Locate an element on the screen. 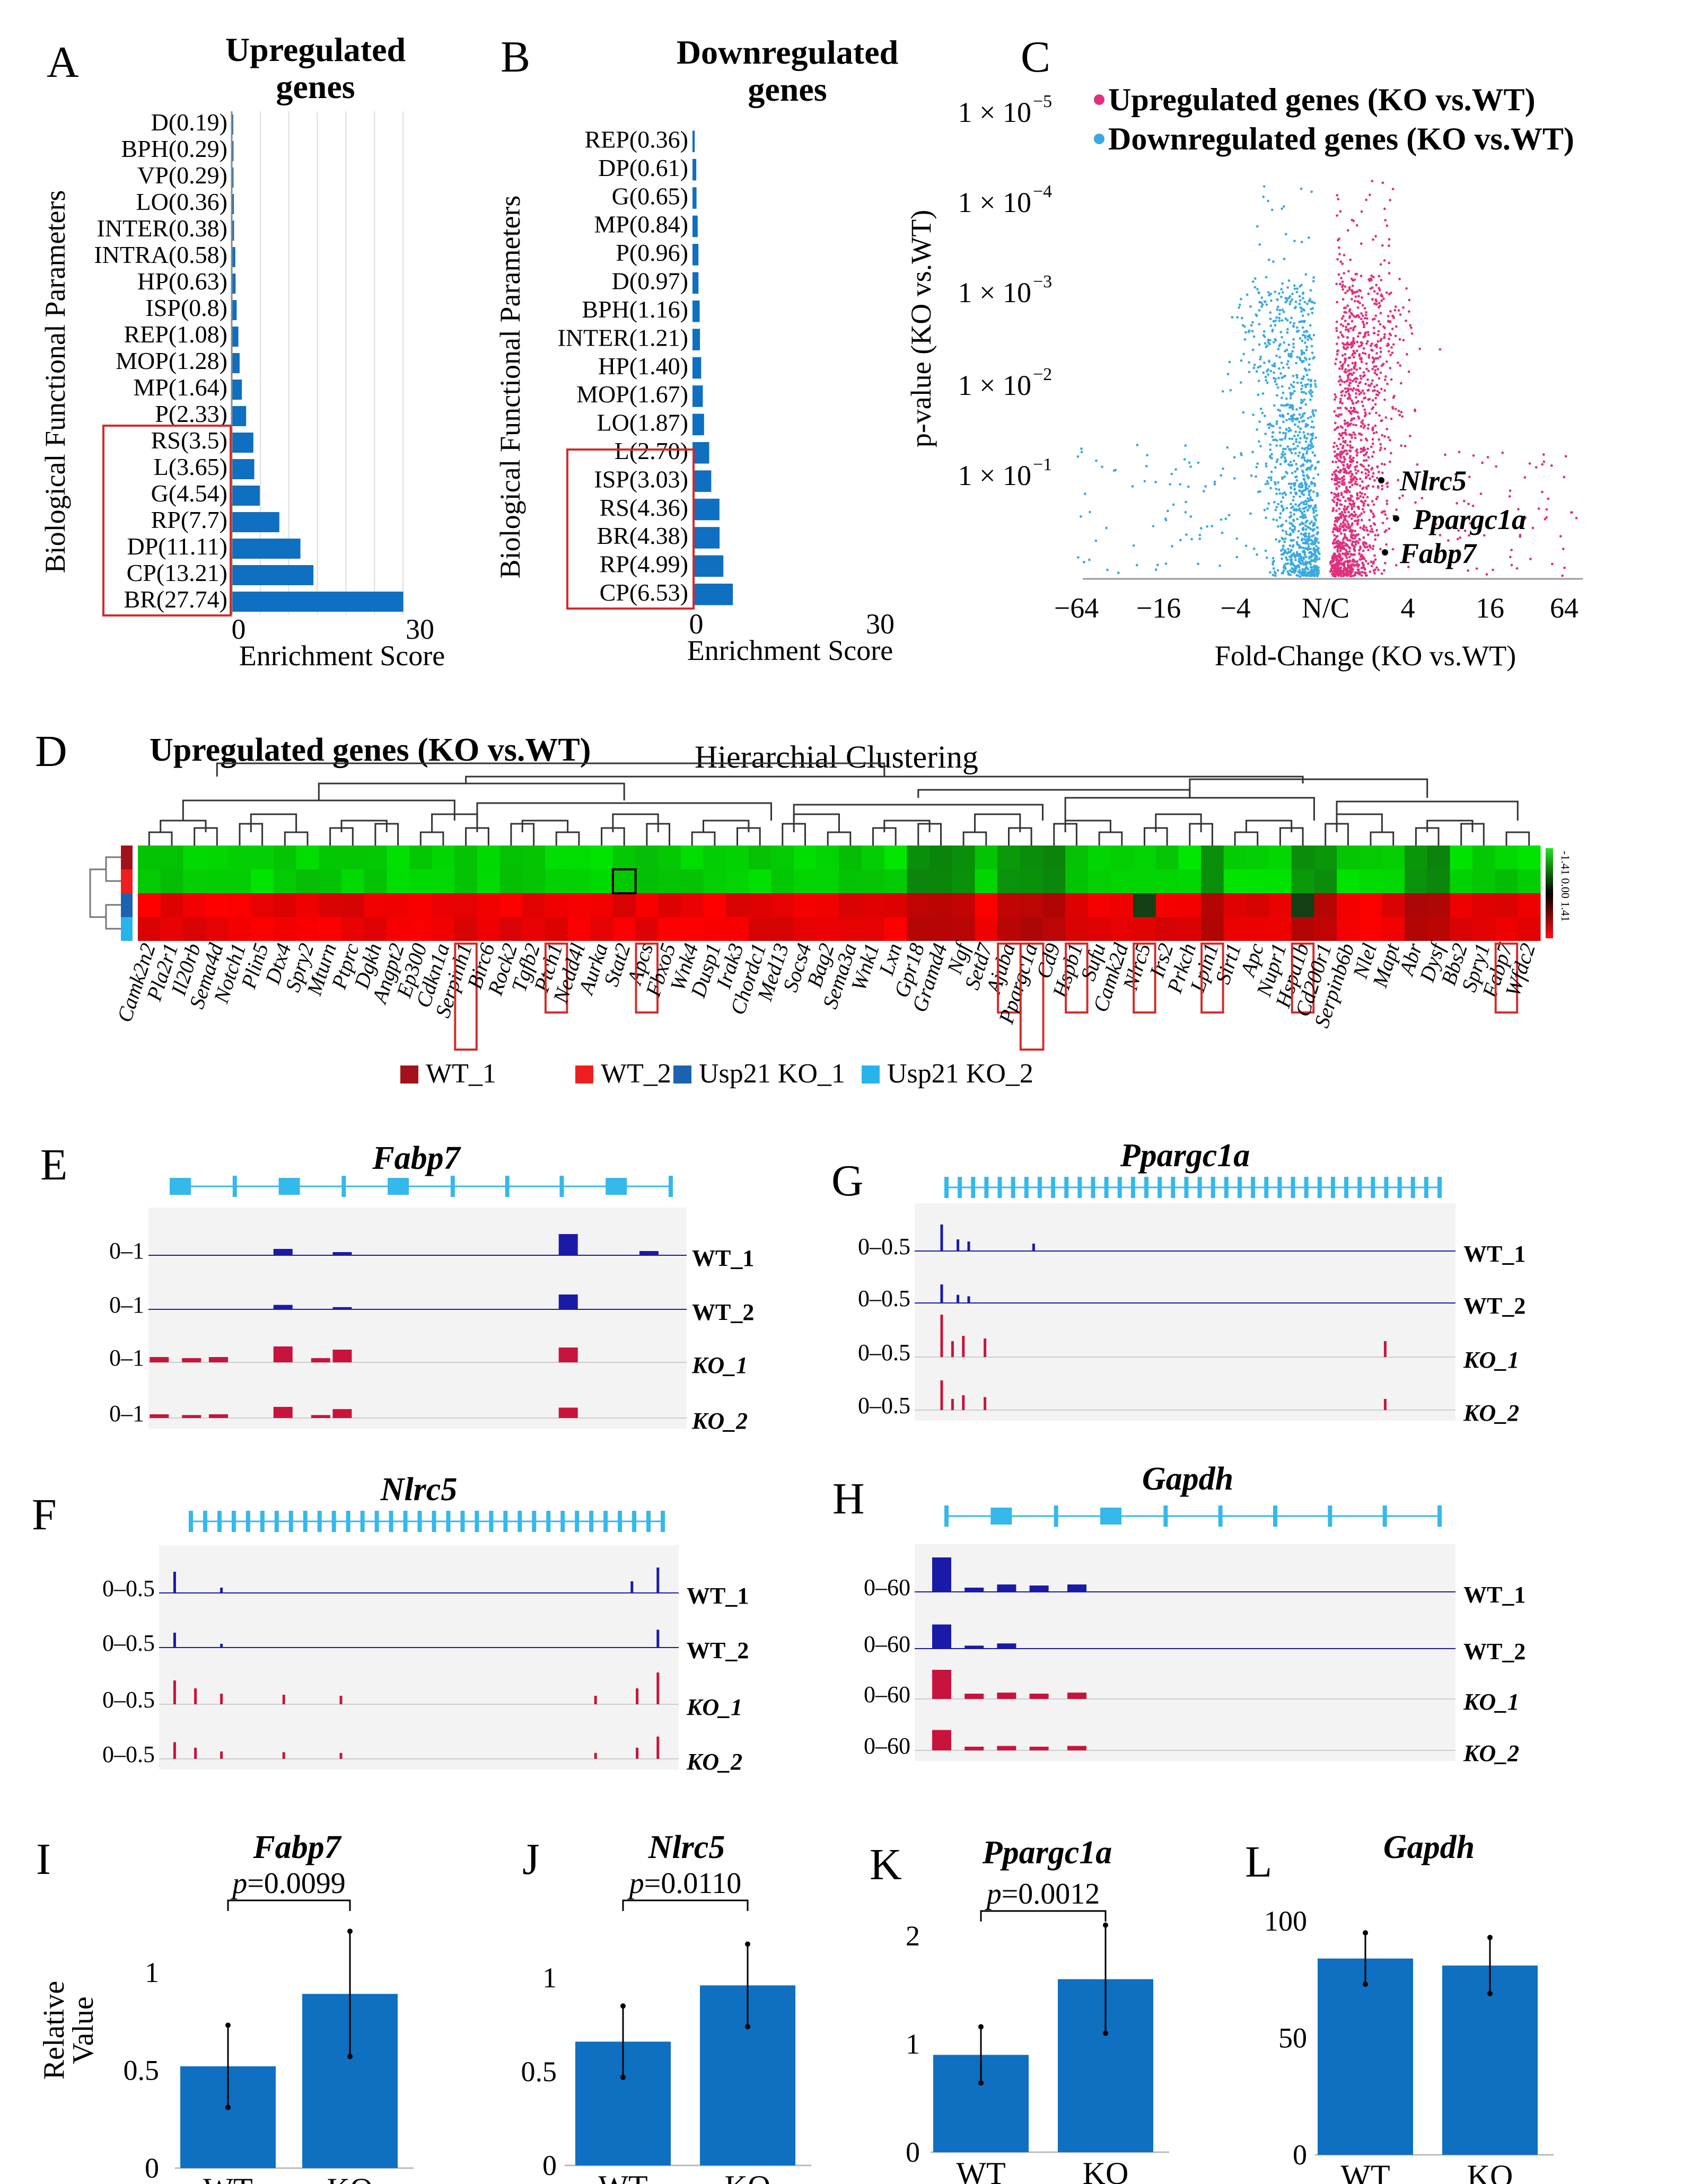  panel-h-track-name: WT_2 is located at coordinates (1494, 1652).